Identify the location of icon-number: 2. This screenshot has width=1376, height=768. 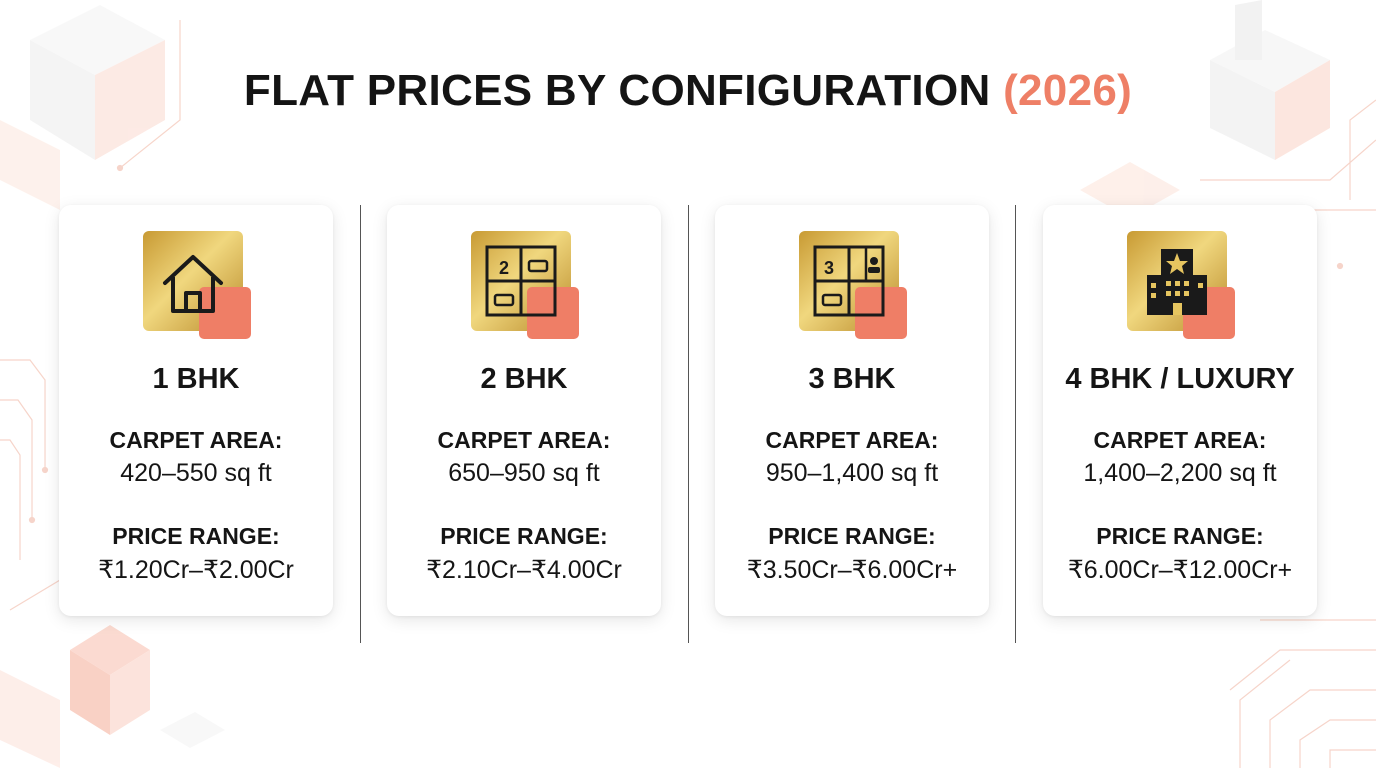
(504, 268).